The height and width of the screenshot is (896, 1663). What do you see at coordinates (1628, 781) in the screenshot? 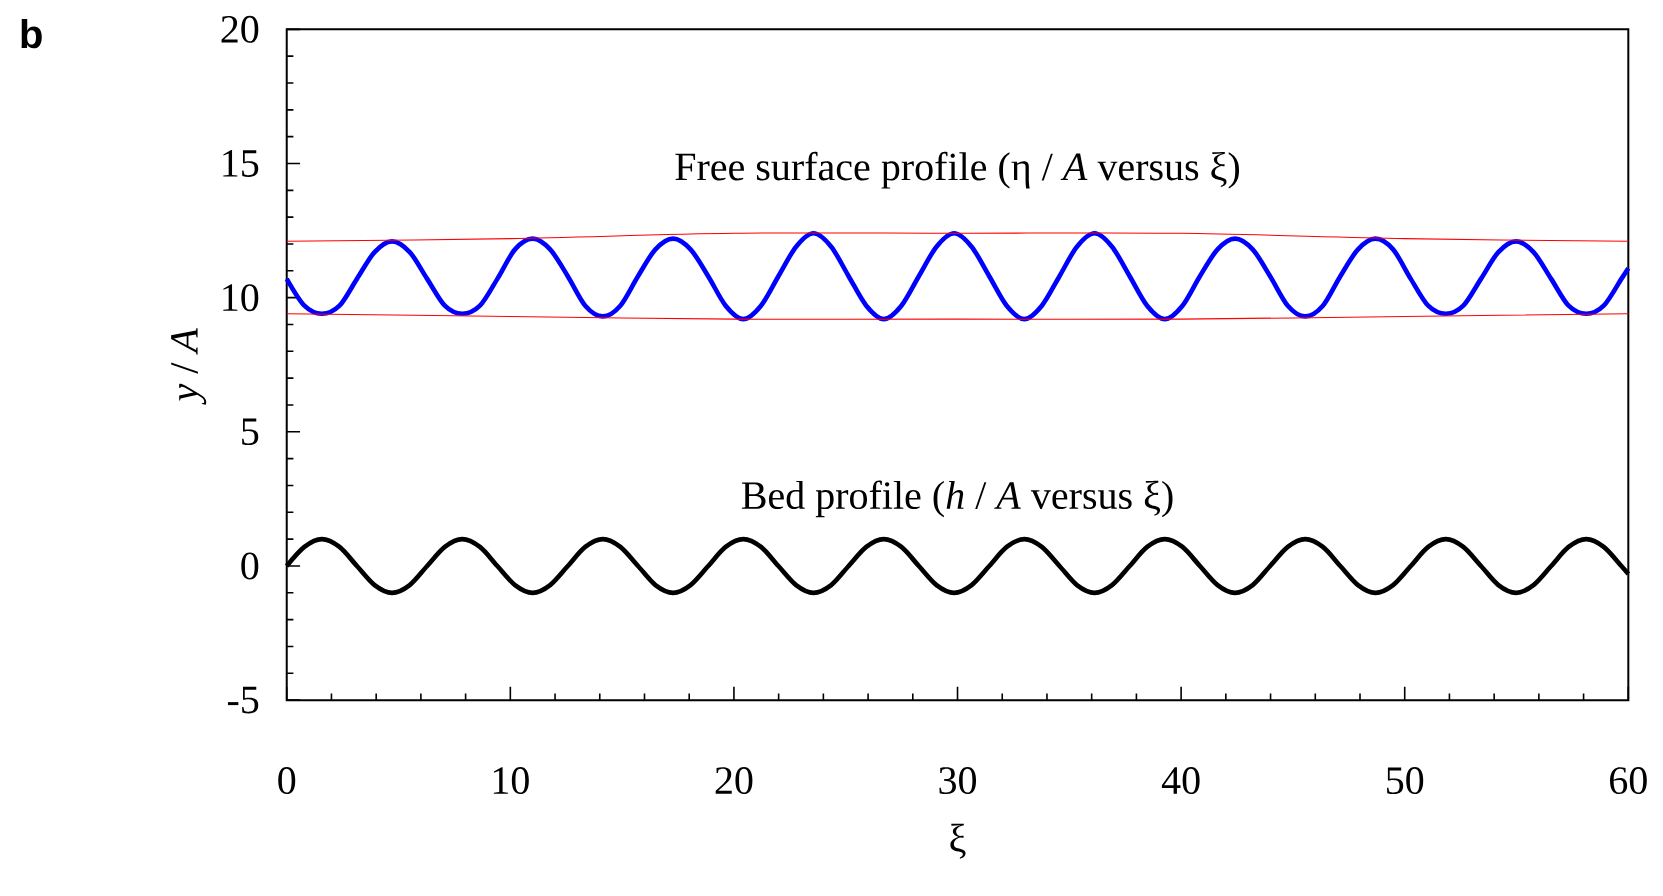
I see `x-tick-label: 60` at bounding box center [1628, 781].